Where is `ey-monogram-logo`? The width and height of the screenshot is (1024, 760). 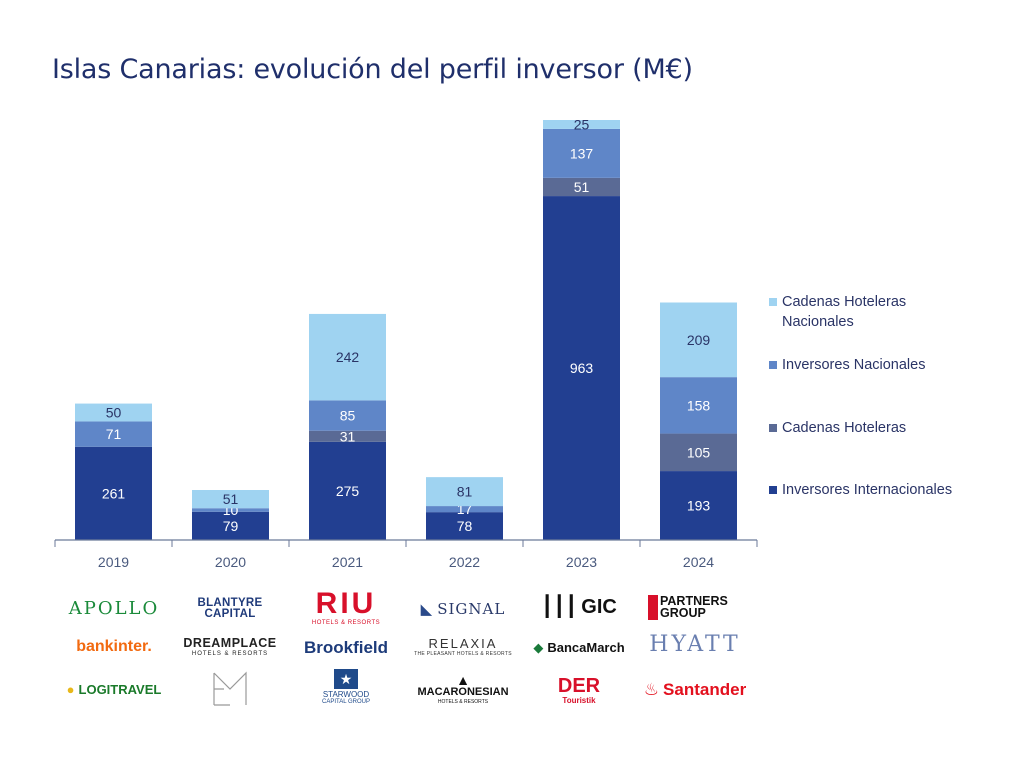
ey-monogram-logo is located at coordinates (230, 689).